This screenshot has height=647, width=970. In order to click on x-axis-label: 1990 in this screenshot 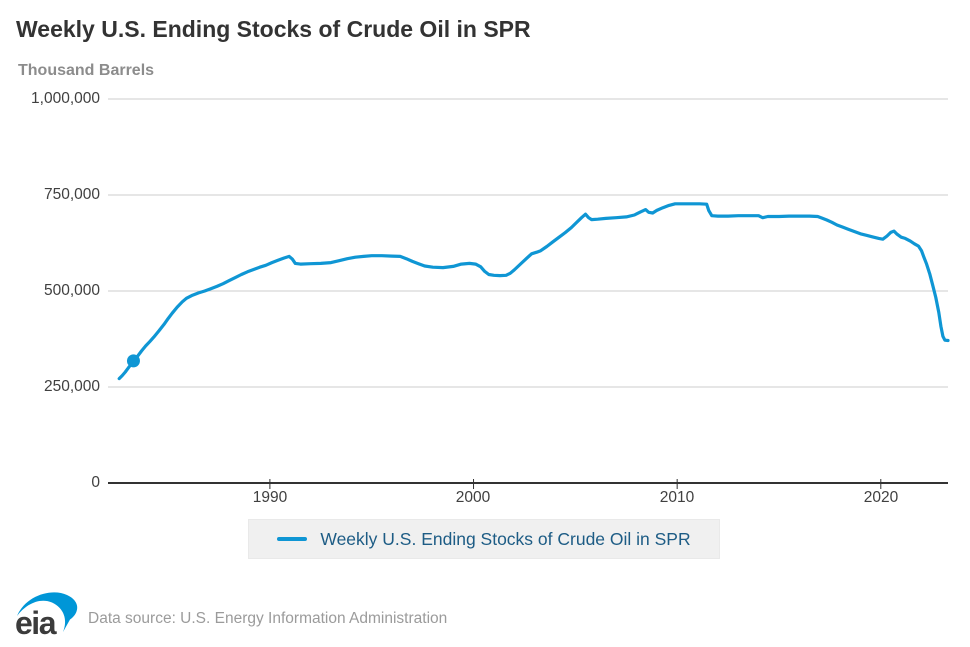, I will do `click(270, 497)`.